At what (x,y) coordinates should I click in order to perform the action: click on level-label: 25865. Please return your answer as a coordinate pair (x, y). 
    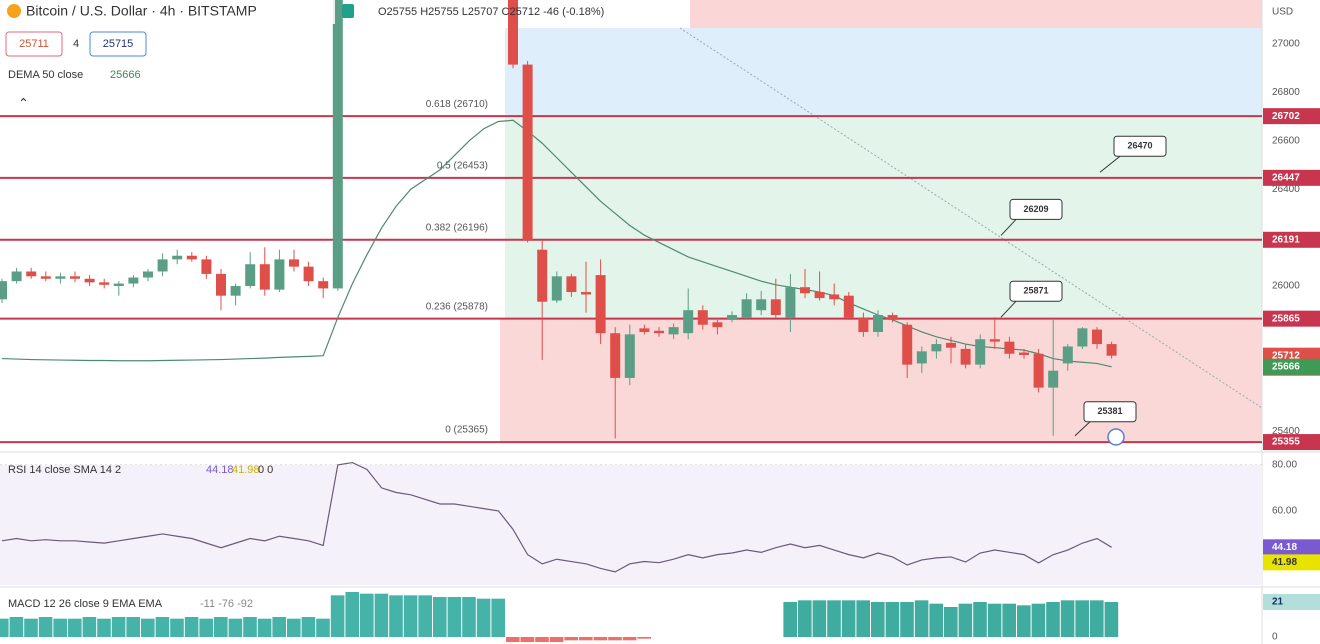
    Looking at the image, I should click on (1286, 318).